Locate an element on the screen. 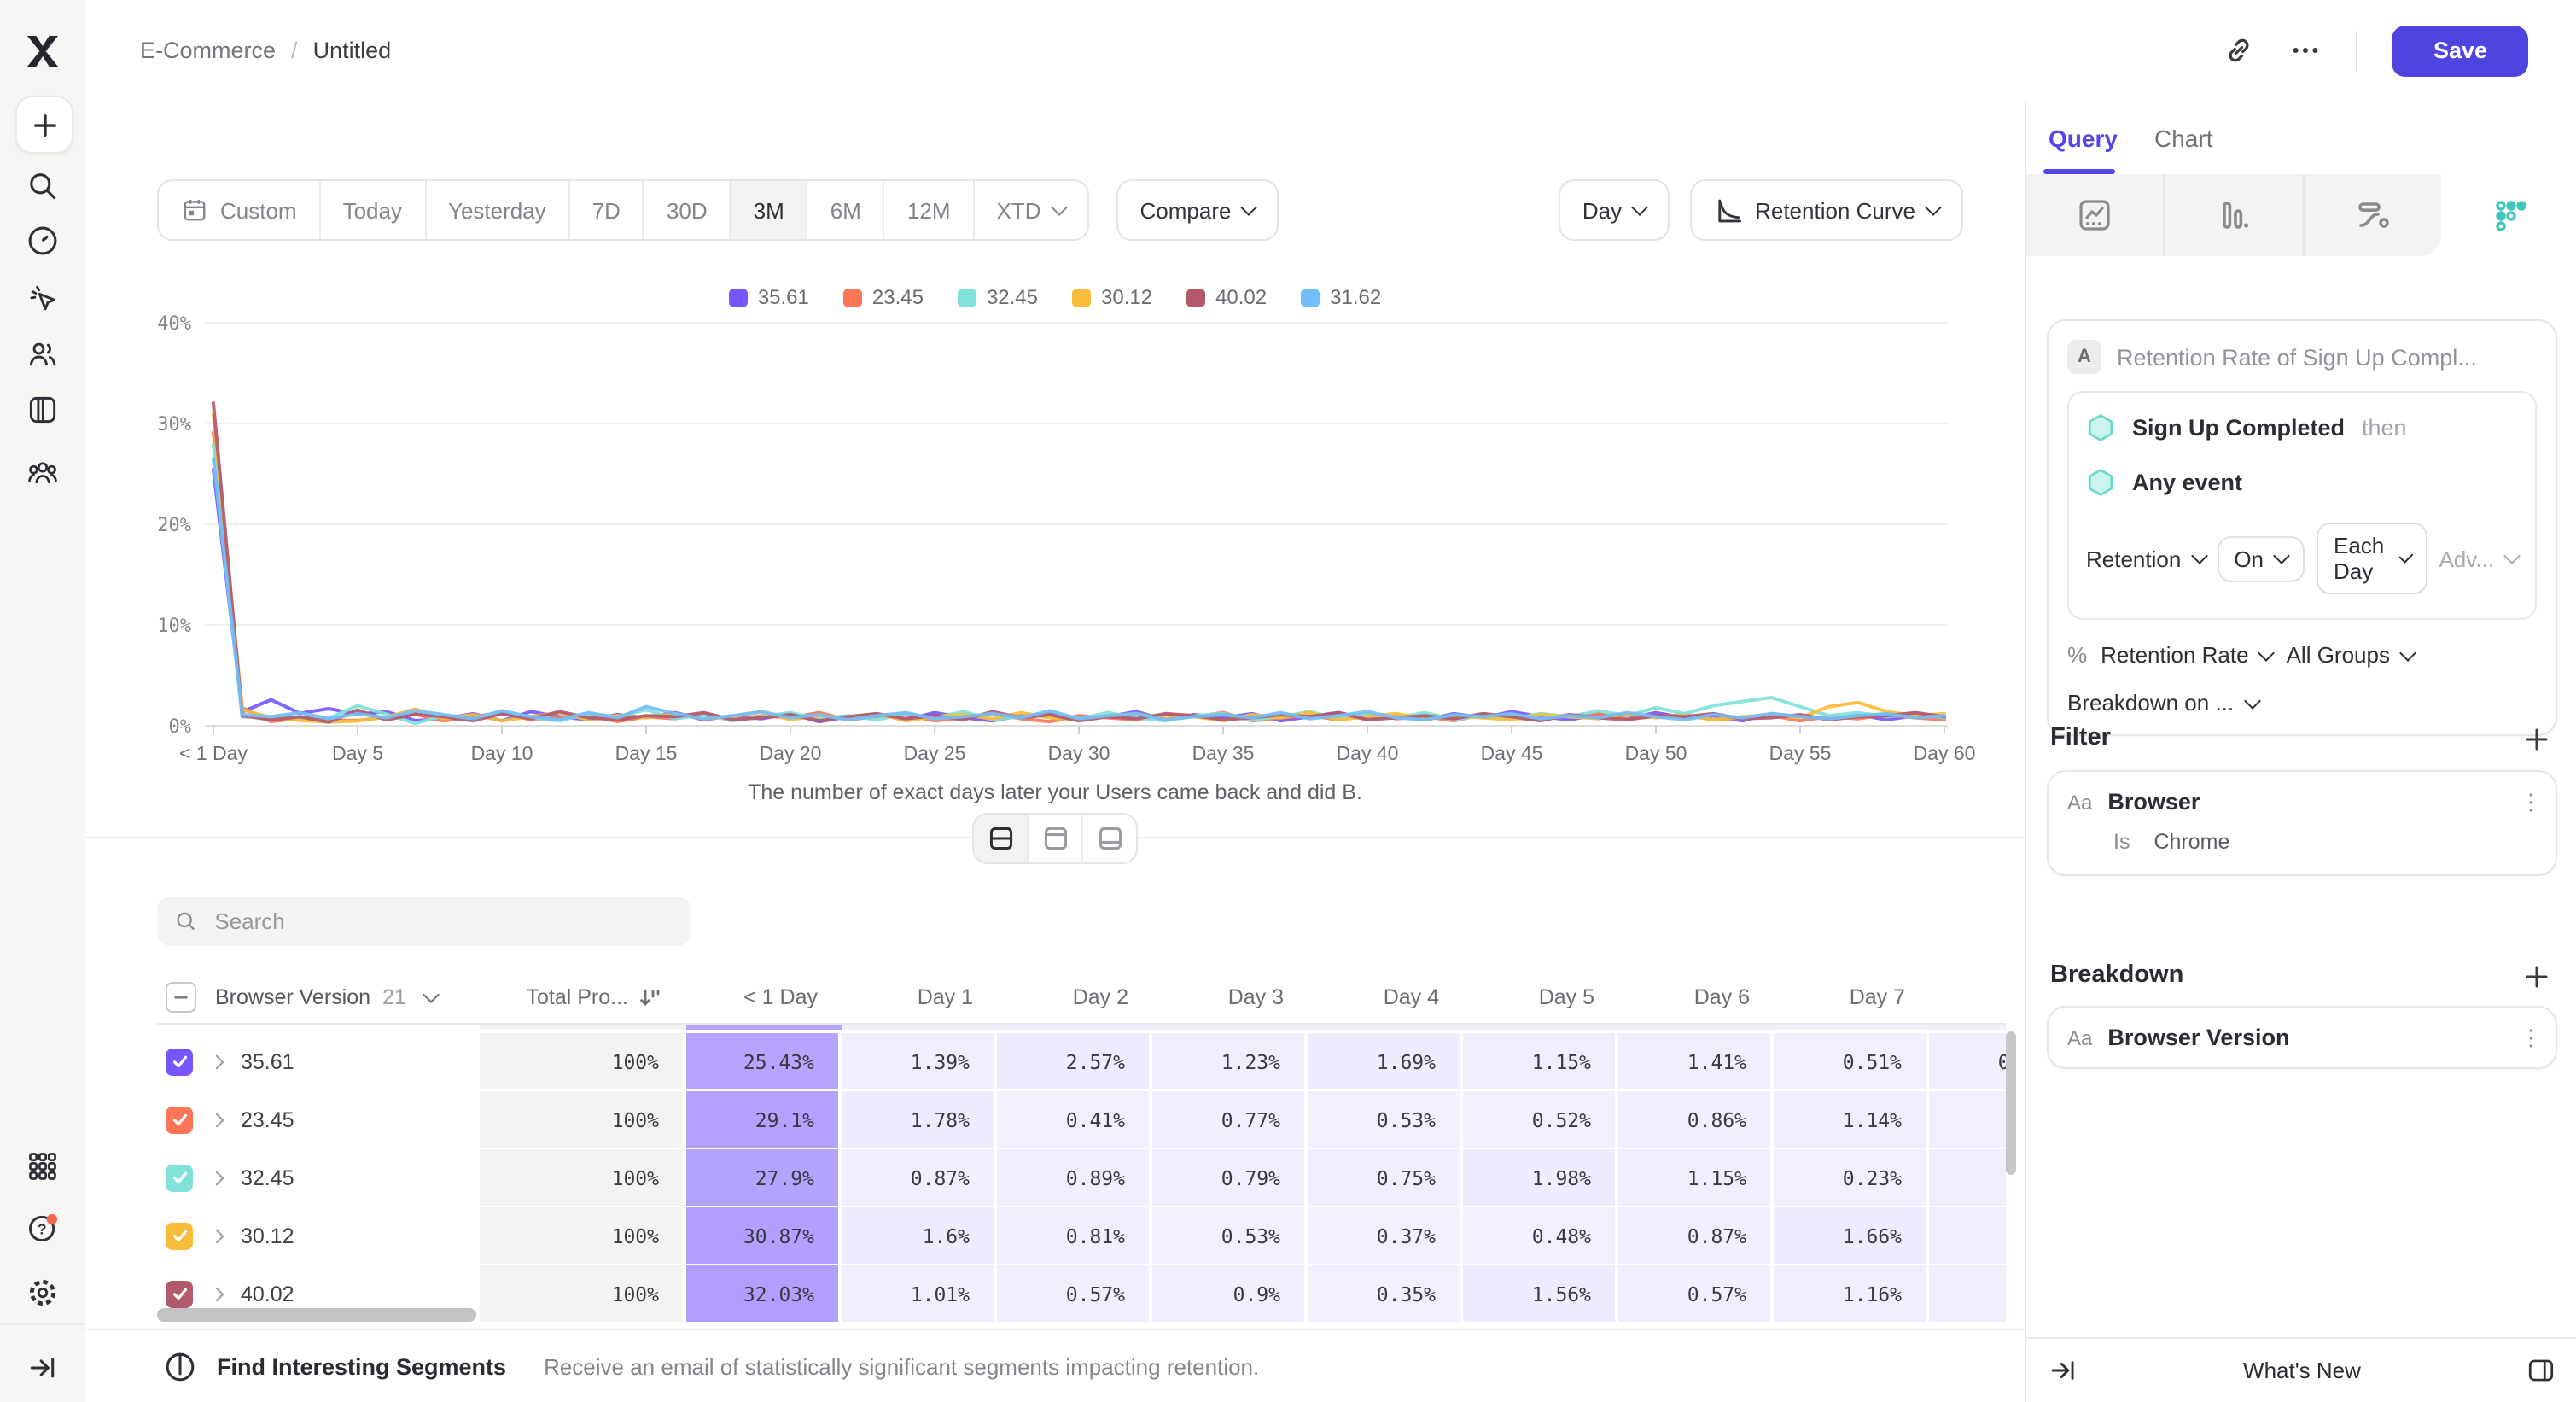  date-range-yesterday: Yesterday is located at coordinates (498, 210).